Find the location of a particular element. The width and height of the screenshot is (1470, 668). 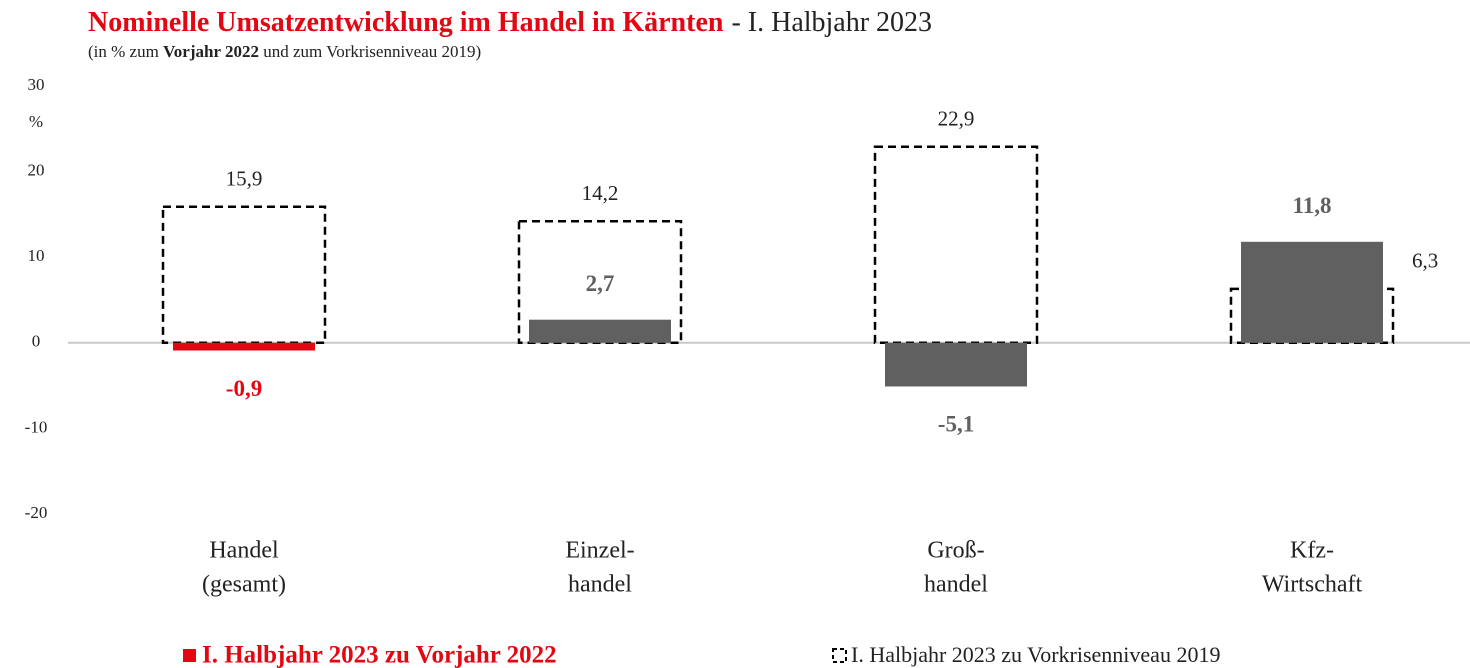

y-tick-label: -20 is located at coordinates (36, 512).